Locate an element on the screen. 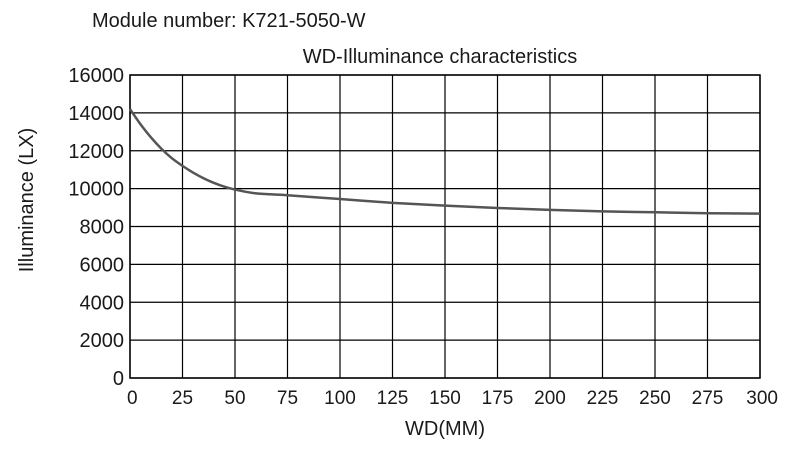 The image size is (803, 453). y-tick-label: 16000 is located at coordinates (96, 76).